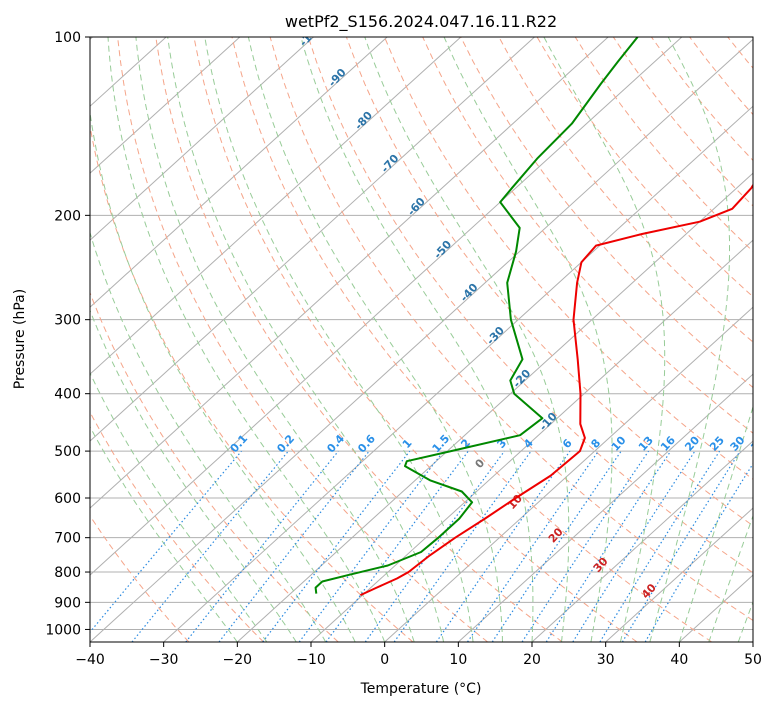  What do you see at coordinates (67, 216) in the screenshot?
I see `y-tick-label: 200` at bounding box center [67, 216].